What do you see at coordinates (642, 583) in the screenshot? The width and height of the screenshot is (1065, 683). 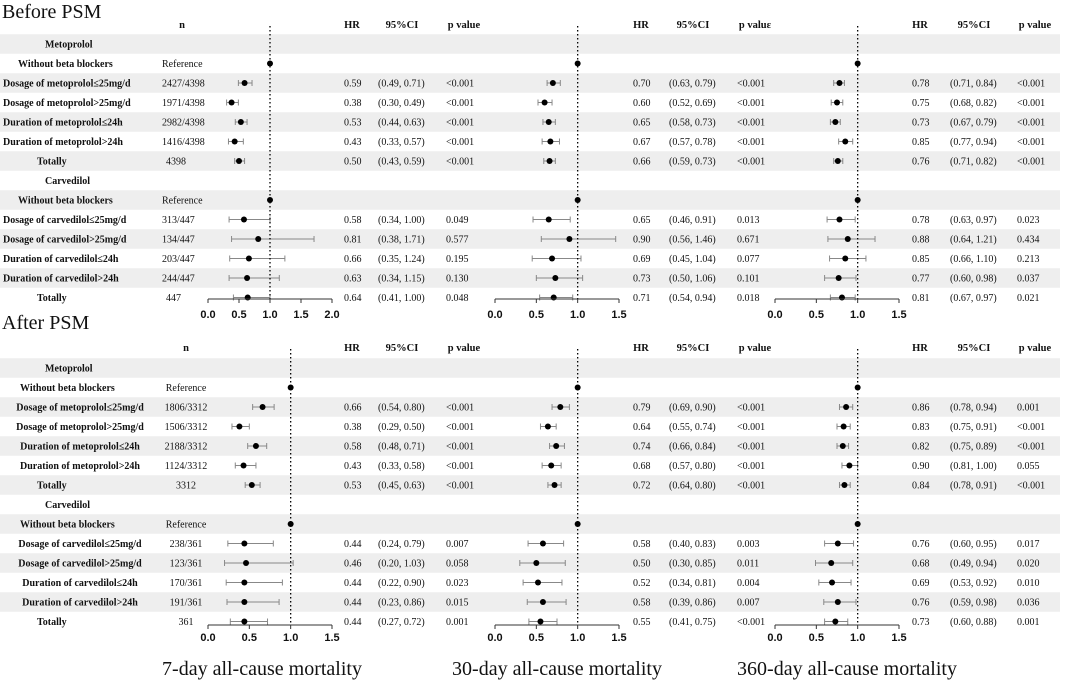 I see `hr-value: 0.52` at bounding box center [642, 583].